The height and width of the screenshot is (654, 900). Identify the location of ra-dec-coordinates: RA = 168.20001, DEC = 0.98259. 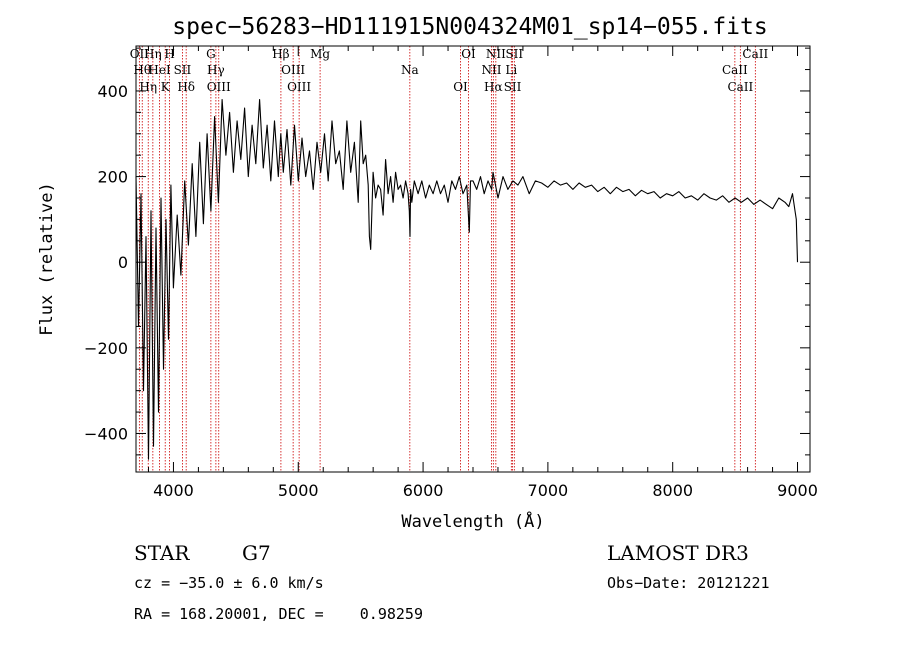
(278, 614).